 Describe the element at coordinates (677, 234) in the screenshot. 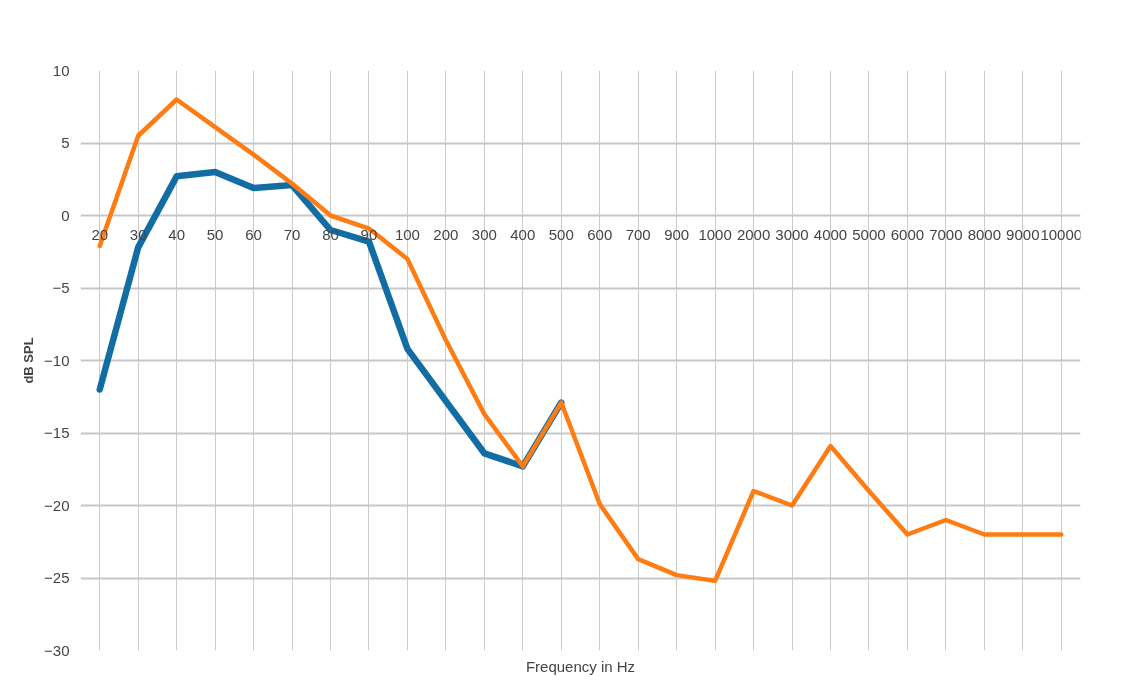

I see `x-tick-label: 900` at that location.